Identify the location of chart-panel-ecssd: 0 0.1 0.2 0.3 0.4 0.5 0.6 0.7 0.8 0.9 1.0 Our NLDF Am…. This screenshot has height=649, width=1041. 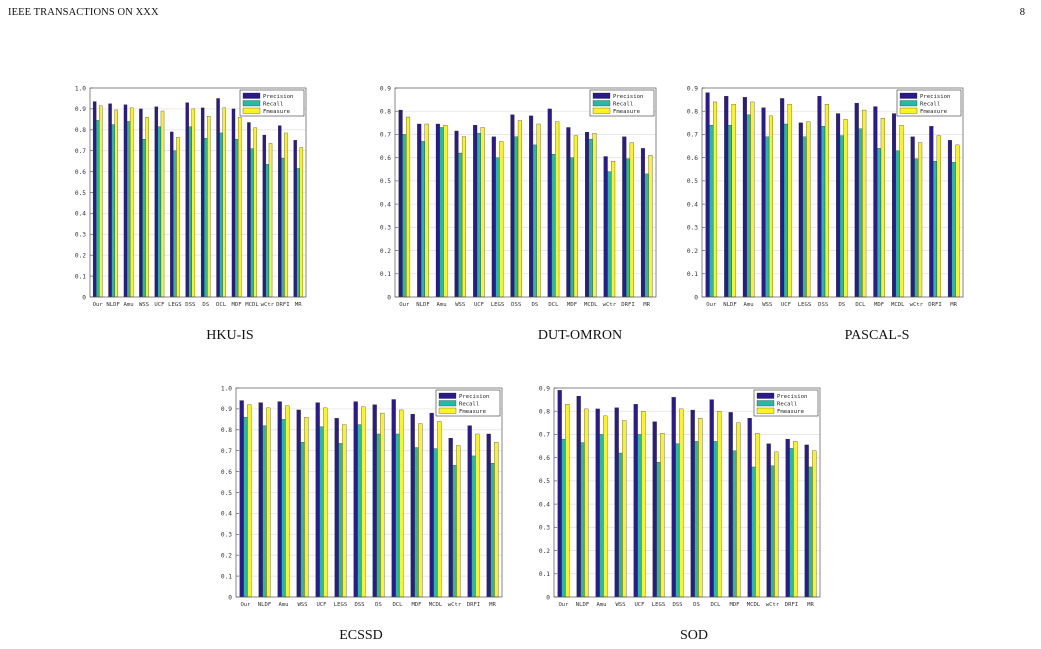
(356, 512).